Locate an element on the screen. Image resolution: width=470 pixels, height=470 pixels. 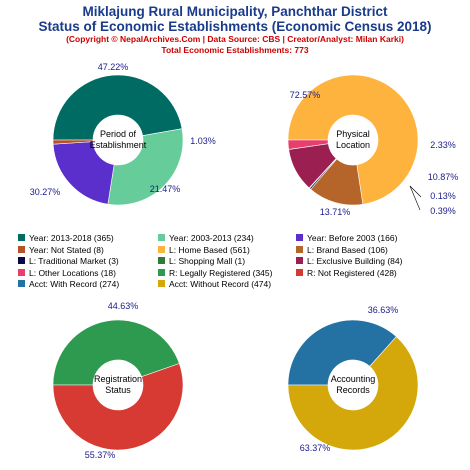
legend-item: L: Traditional Market (3) is located at coordinates (68, 261).